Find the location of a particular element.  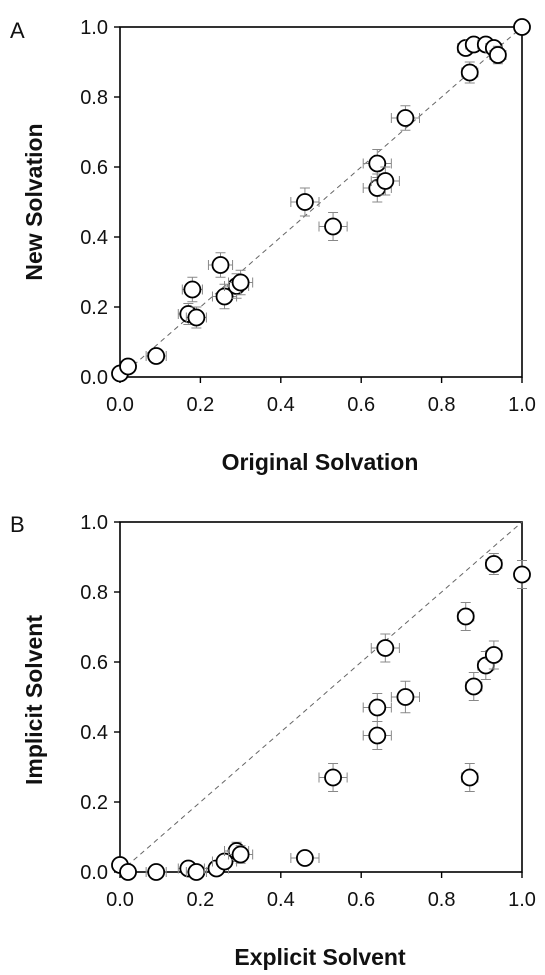

panel-b-x-tick-label: 1.0 is located at coordinates (522, 900).